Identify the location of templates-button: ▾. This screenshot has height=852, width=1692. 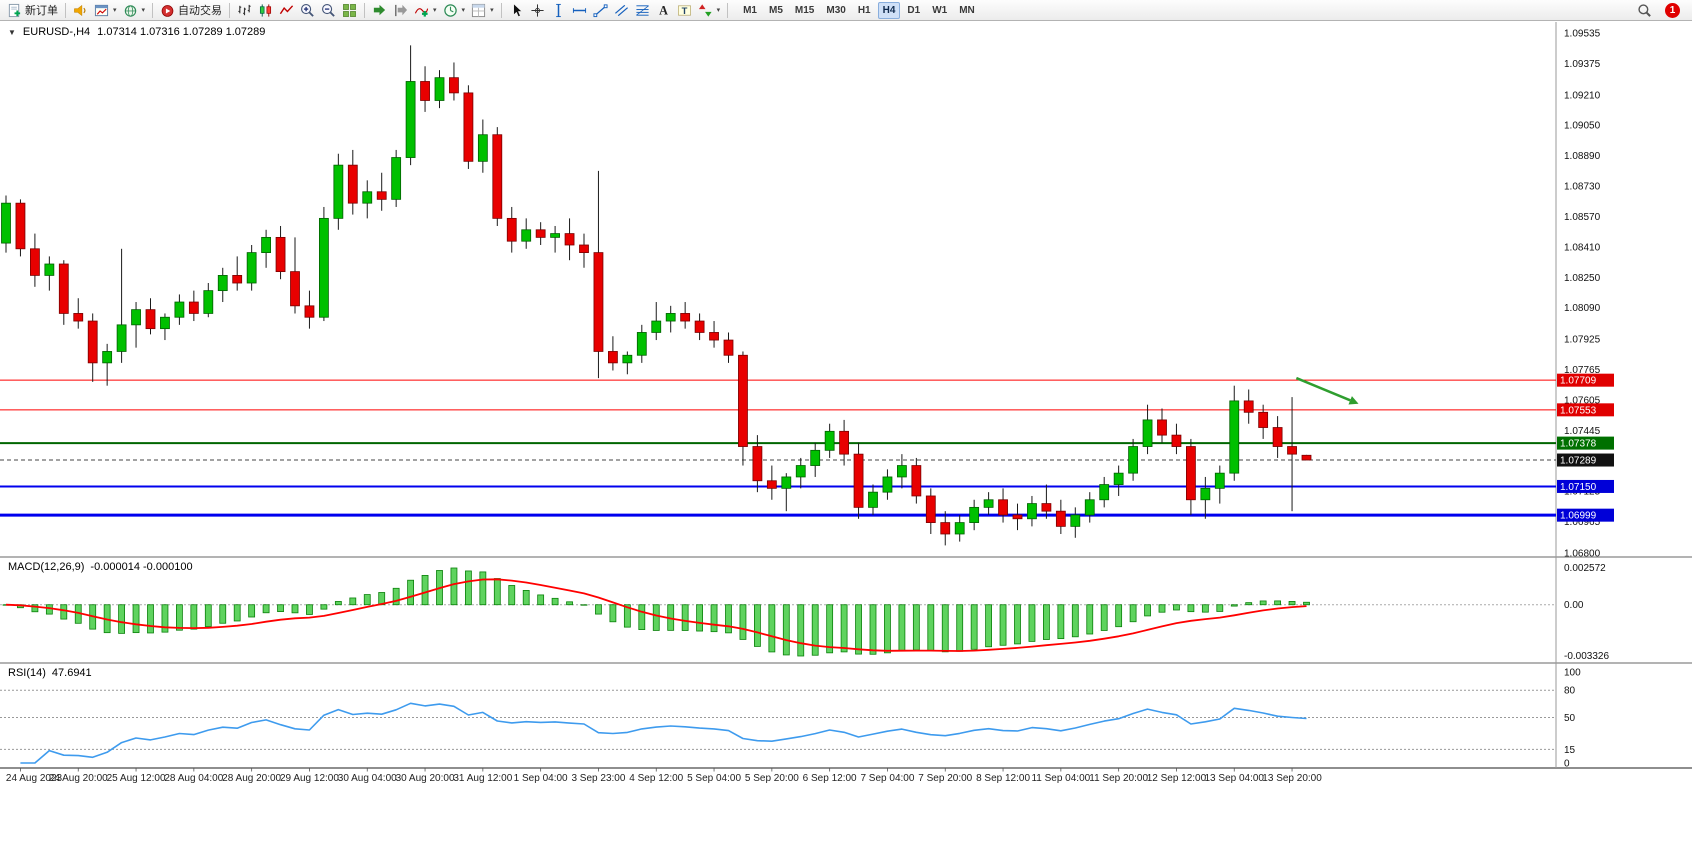
(482, 10).